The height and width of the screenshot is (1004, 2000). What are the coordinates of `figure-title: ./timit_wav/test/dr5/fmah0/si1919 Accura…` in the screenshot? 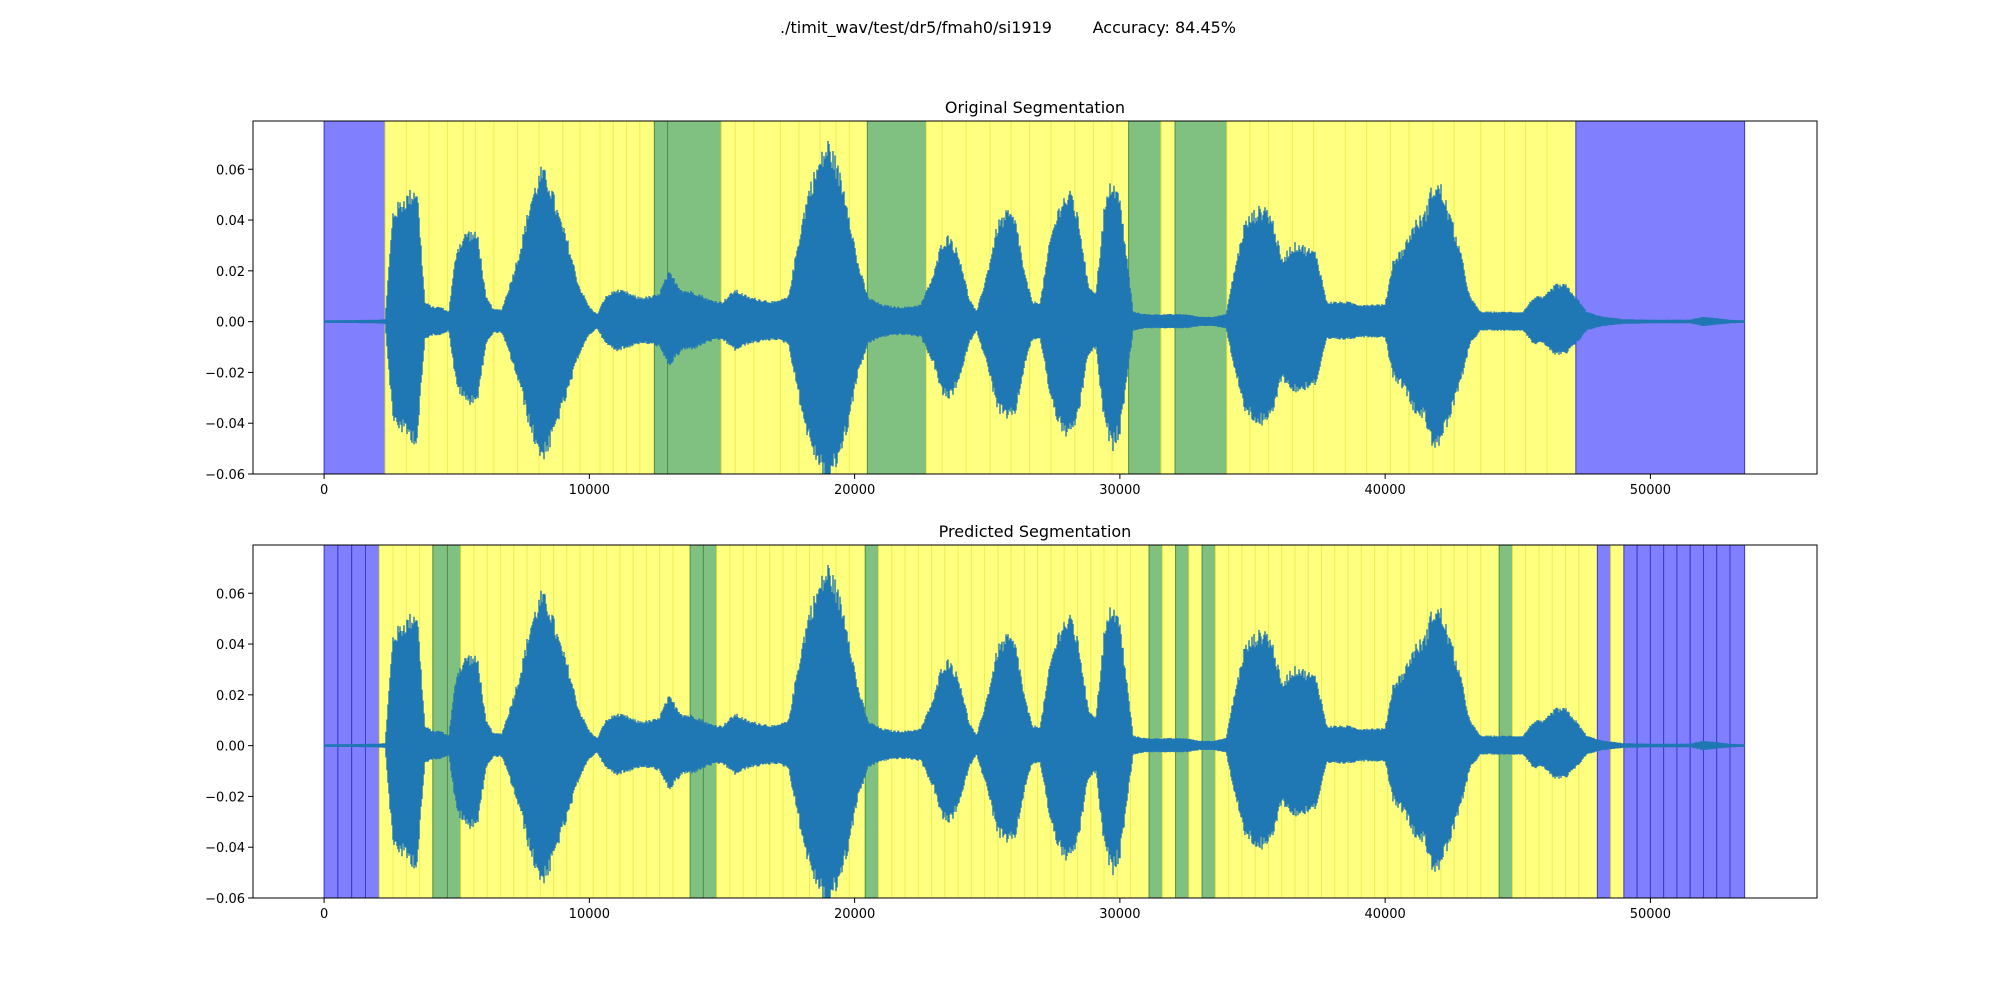 It's located at (1008, 28).